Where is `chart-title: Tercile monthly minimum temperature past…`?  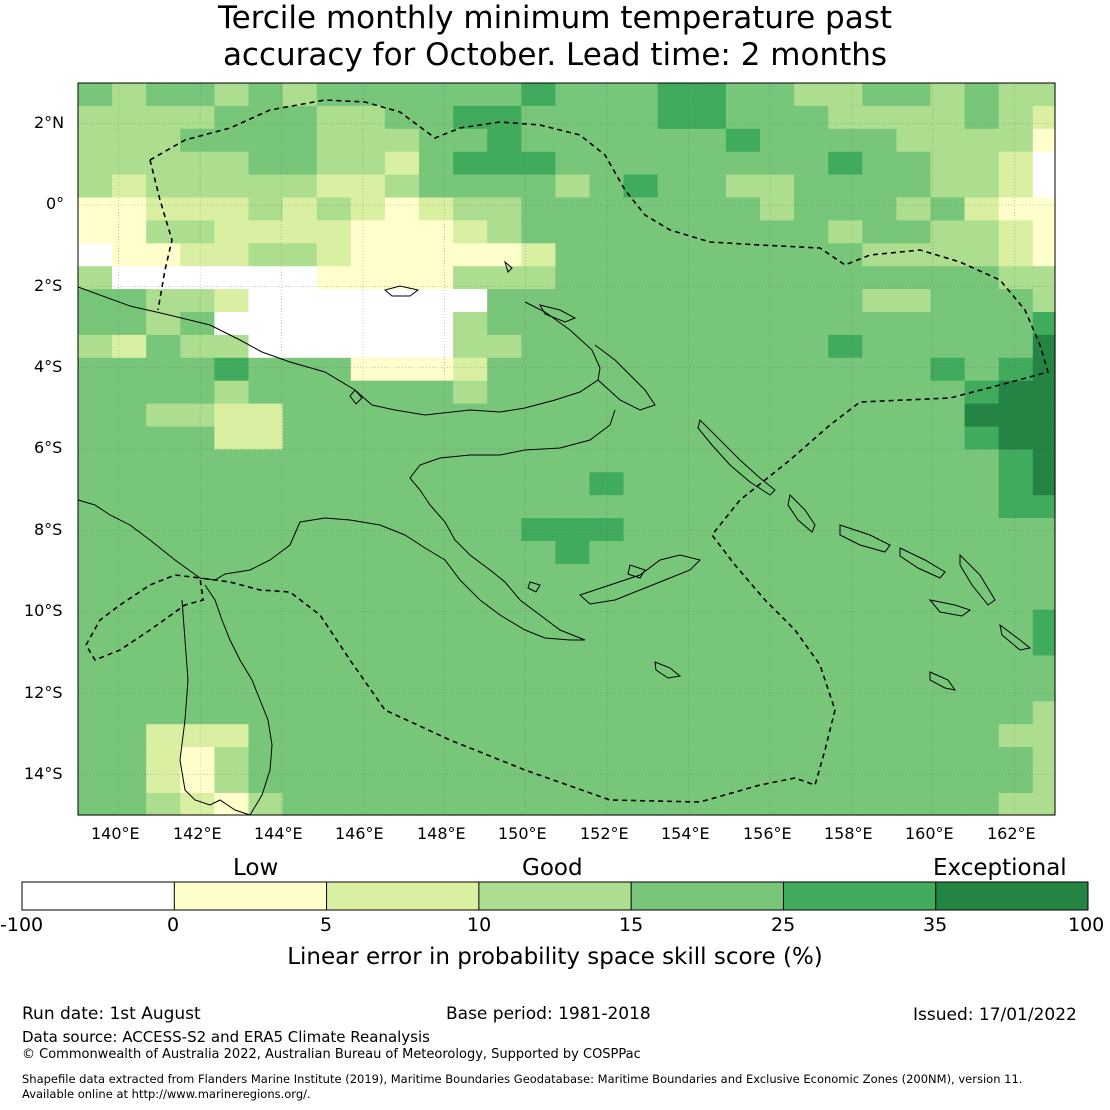 chart-title: Tercile monthly minimum temperature past… is located at coordinates (555, 37).